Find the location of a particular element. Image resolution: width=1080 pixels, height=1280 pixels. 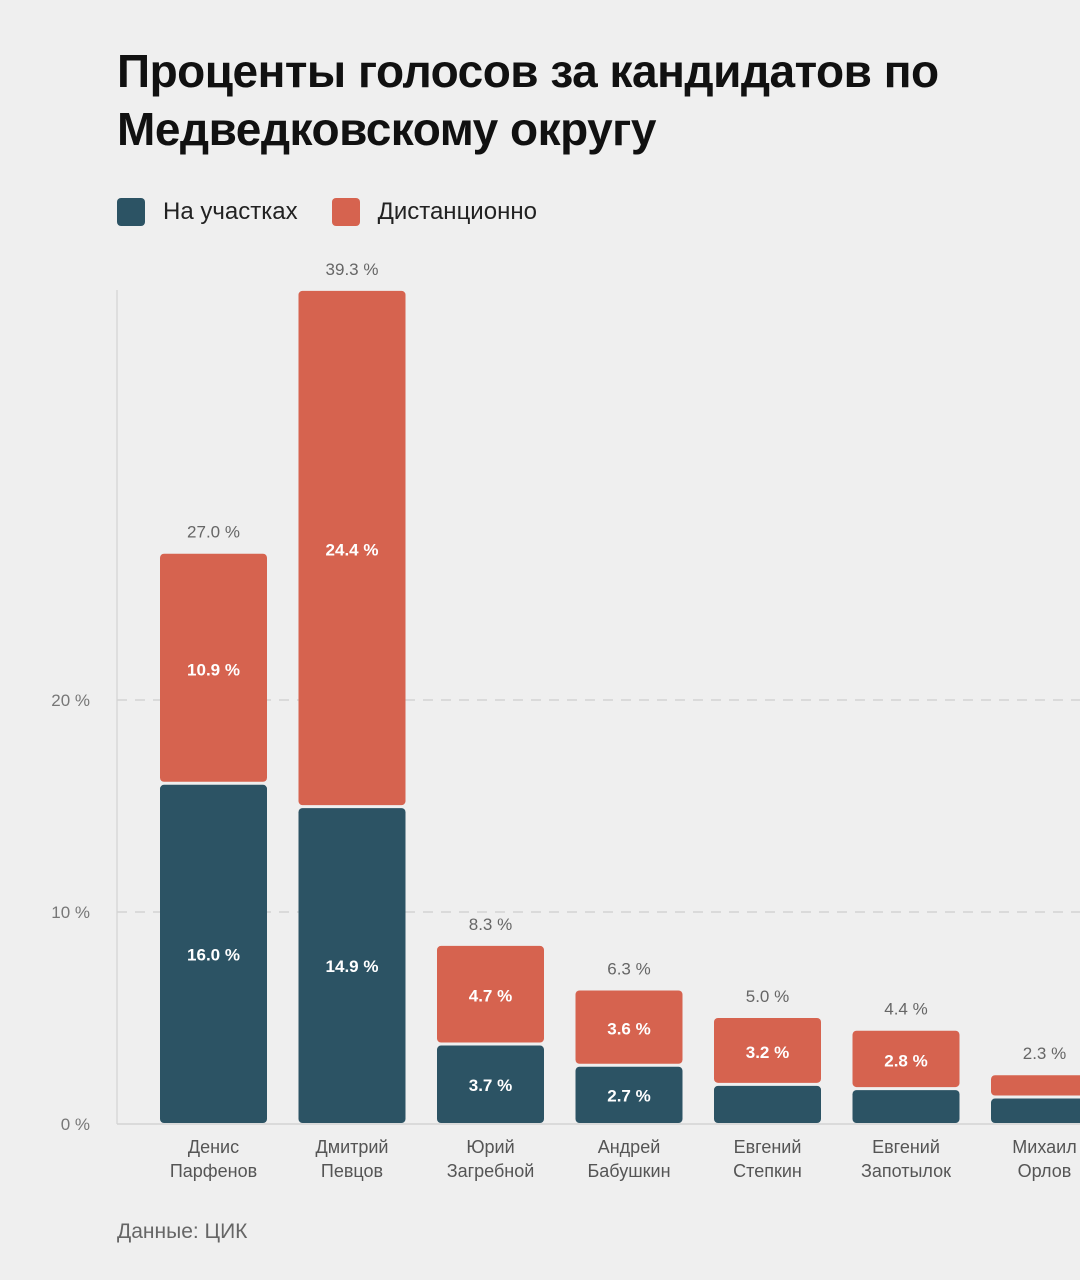

x-tick-label-last: Орлов is located at coordinates (1045, 1171).